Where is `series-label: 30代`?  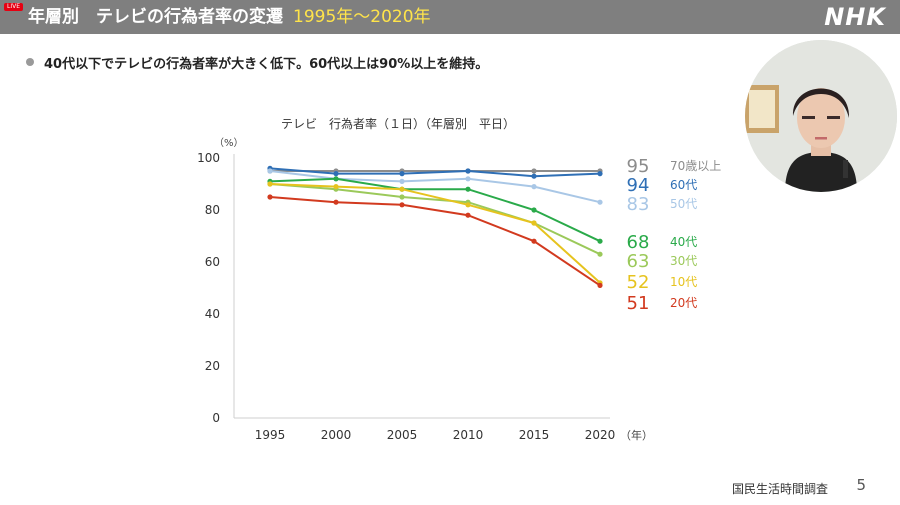
series-label: 30代 is located at coordinates (683, 261).